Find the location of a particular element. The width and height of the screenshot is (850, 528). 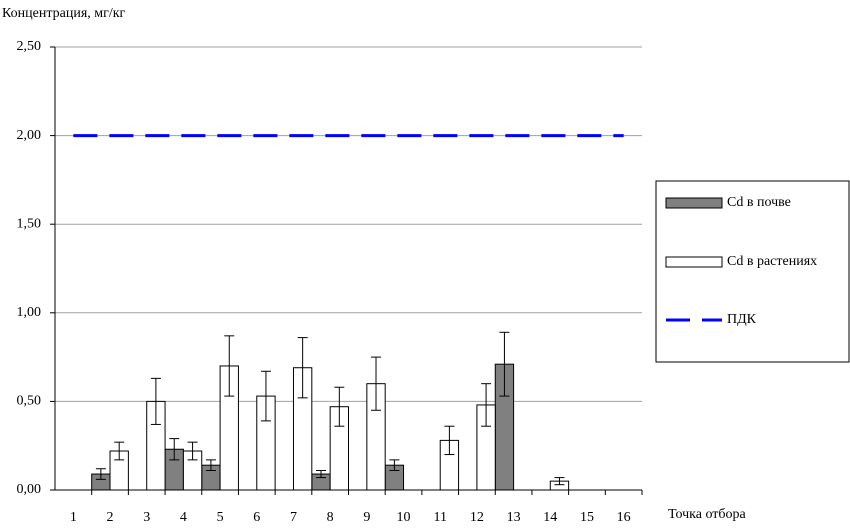

x-tick-label: 8 is located at coordinates (330, 517).